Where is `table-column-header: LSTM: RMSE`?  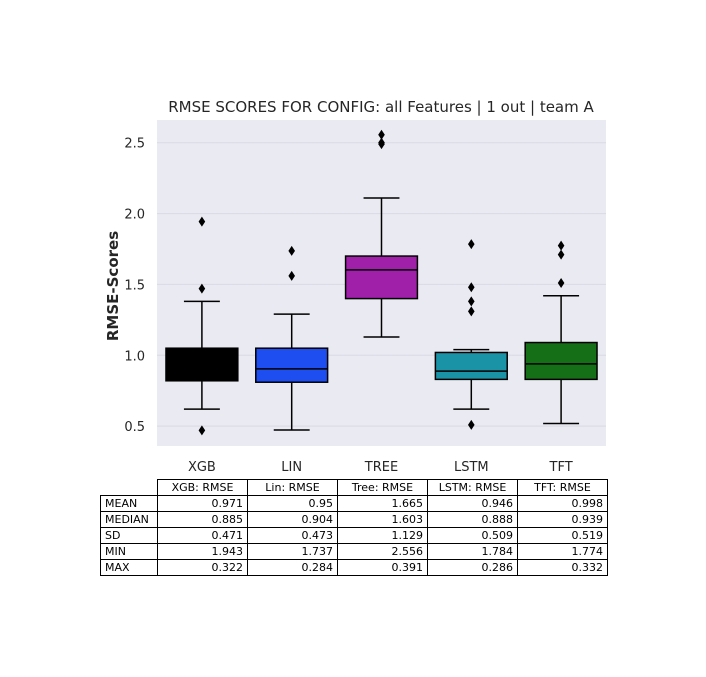 table-column-header: LSTM: RMSE is located at coordinates (472, 487).